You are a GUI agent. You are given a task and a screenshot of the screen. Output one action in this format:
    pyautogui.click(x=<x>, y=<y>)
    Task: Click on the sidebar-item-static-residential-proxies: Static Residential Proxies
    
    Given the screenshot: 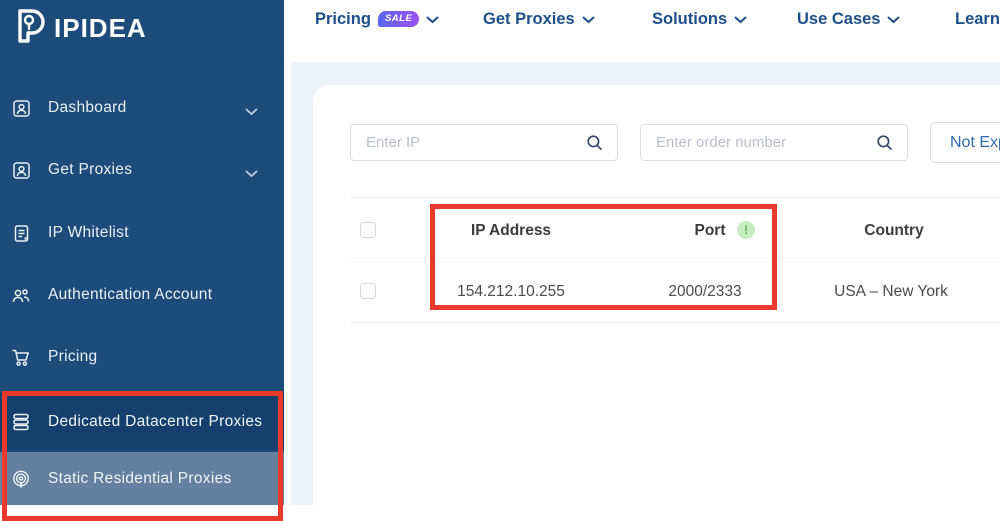 What is the action you would take?
    pyautogui.click(x=142, y=478)
    